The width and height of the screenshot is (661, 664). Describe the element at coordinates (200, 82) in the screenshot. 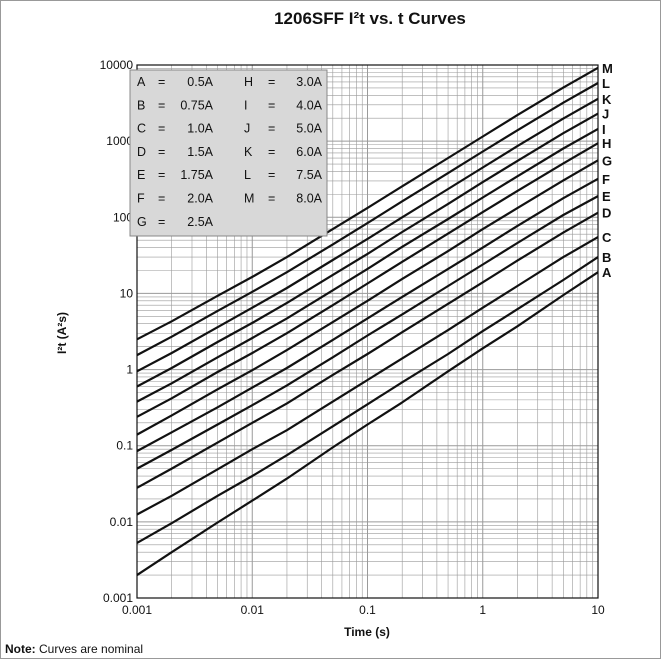

I see `legend-value: 0.5A` at that location.